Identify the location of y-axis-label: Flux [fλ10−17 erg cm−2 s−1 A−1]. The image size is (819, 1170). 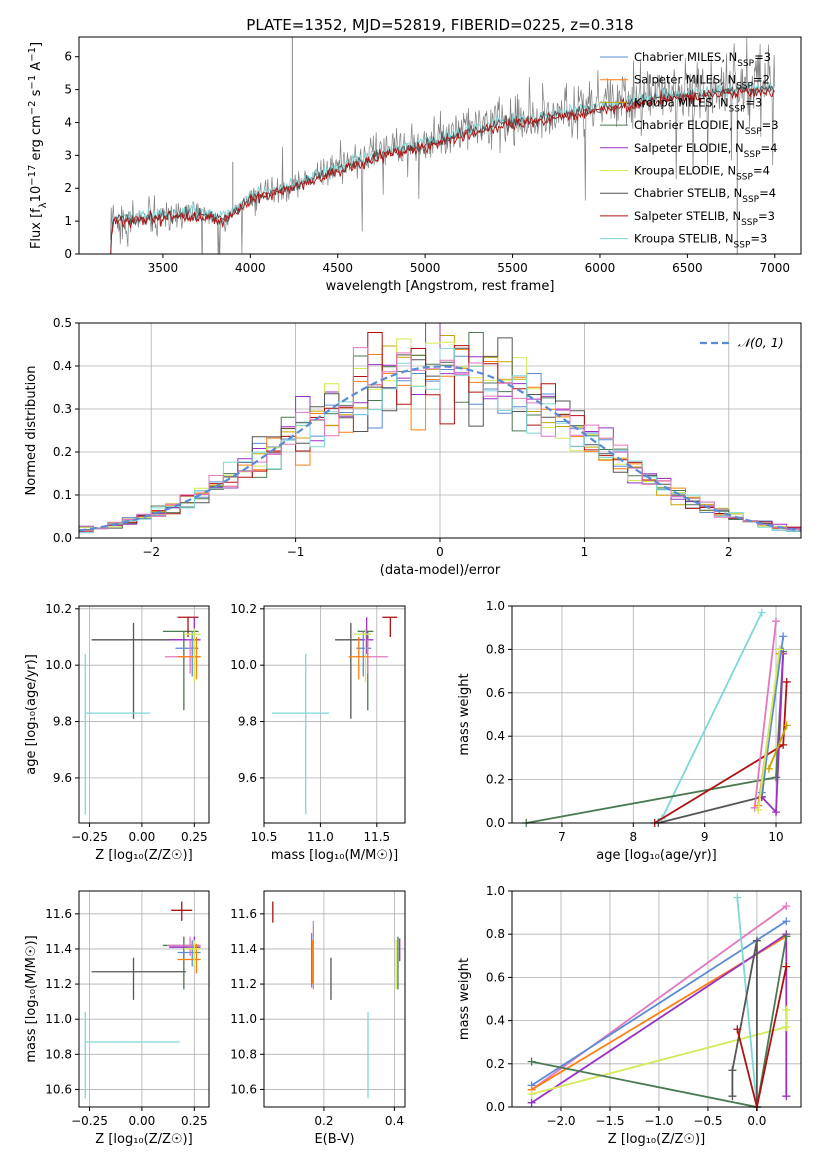
(38, 145).